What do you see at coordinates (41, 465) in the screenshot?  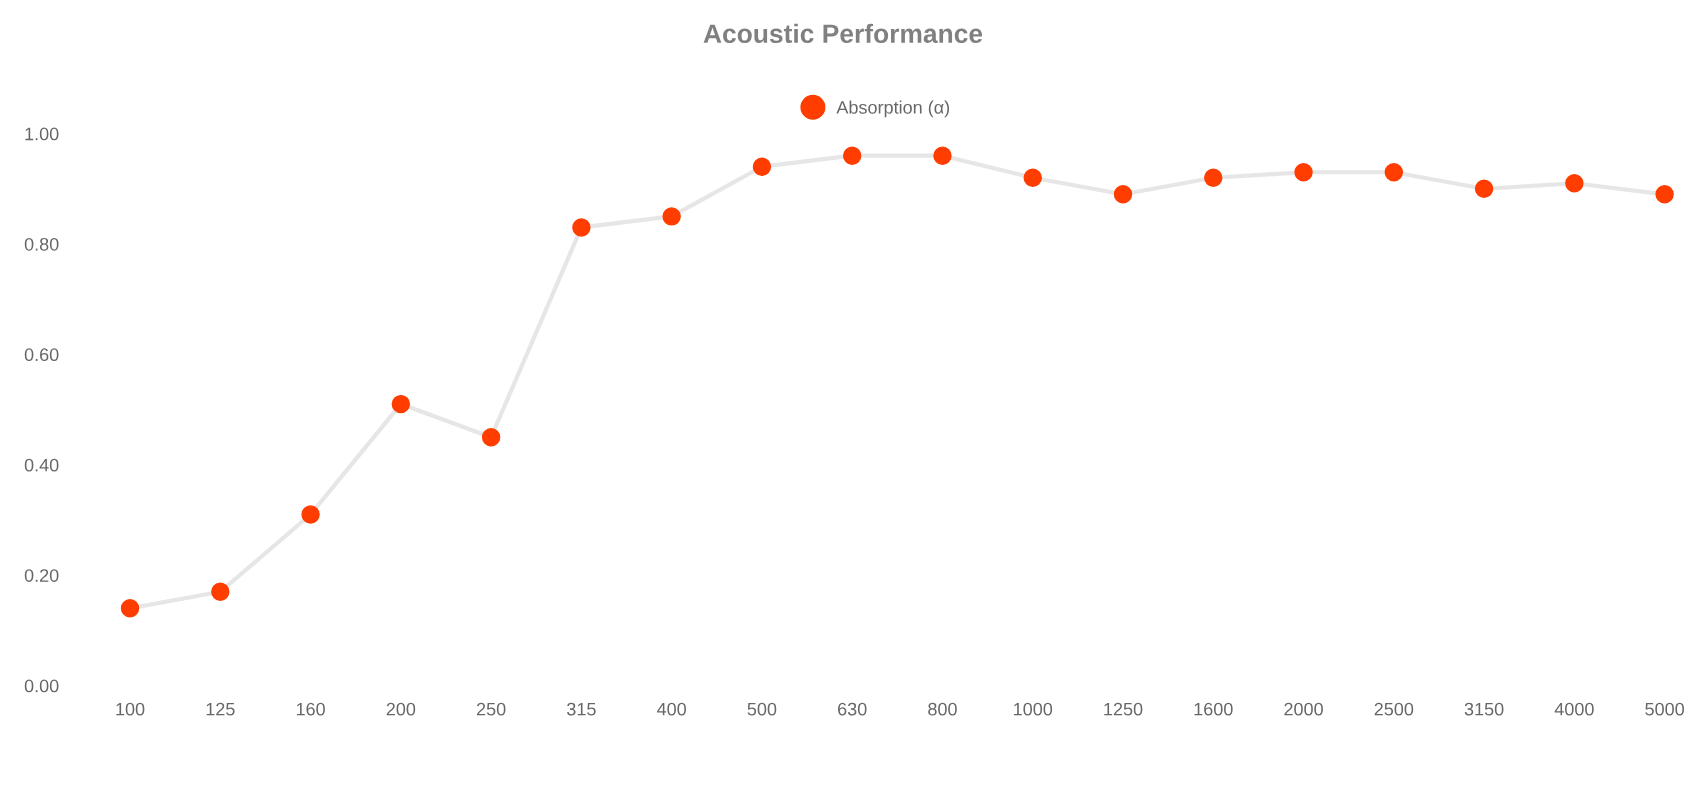 I see `y-tick-label: 0.40` at bounding box center [41, 465].